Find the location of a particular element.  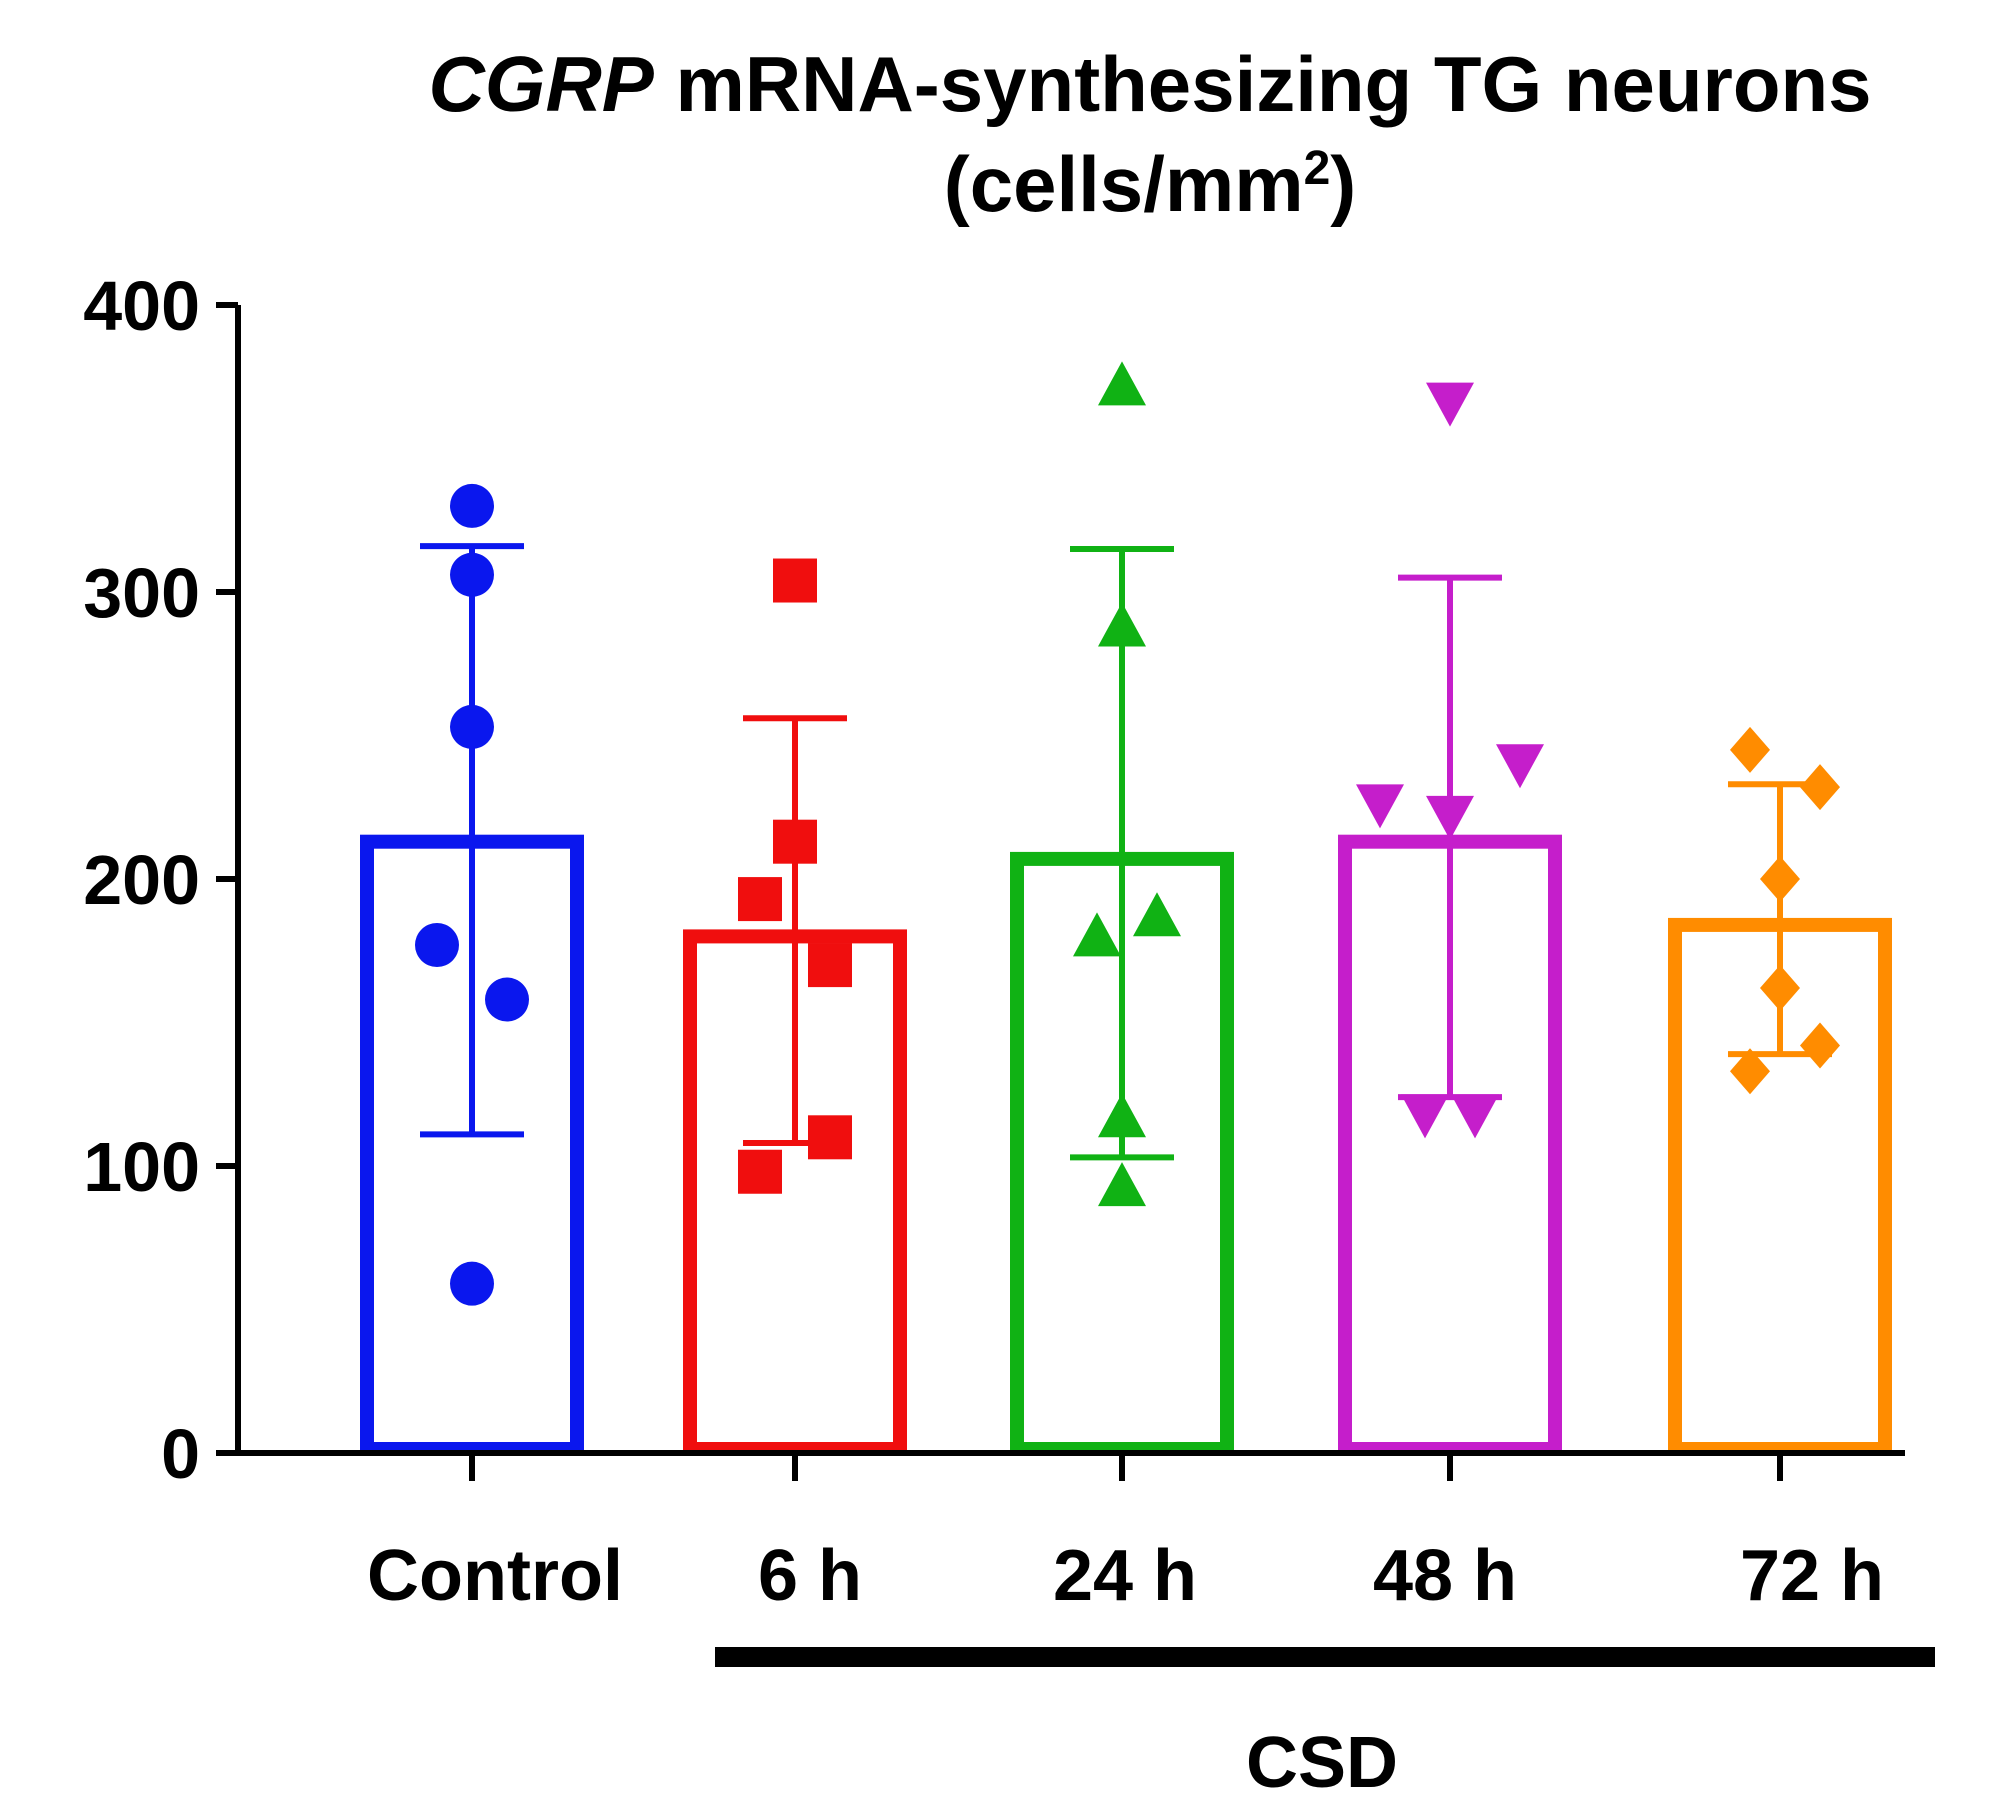

y-tick-label: 100 is located at coordinates (141, 1167).